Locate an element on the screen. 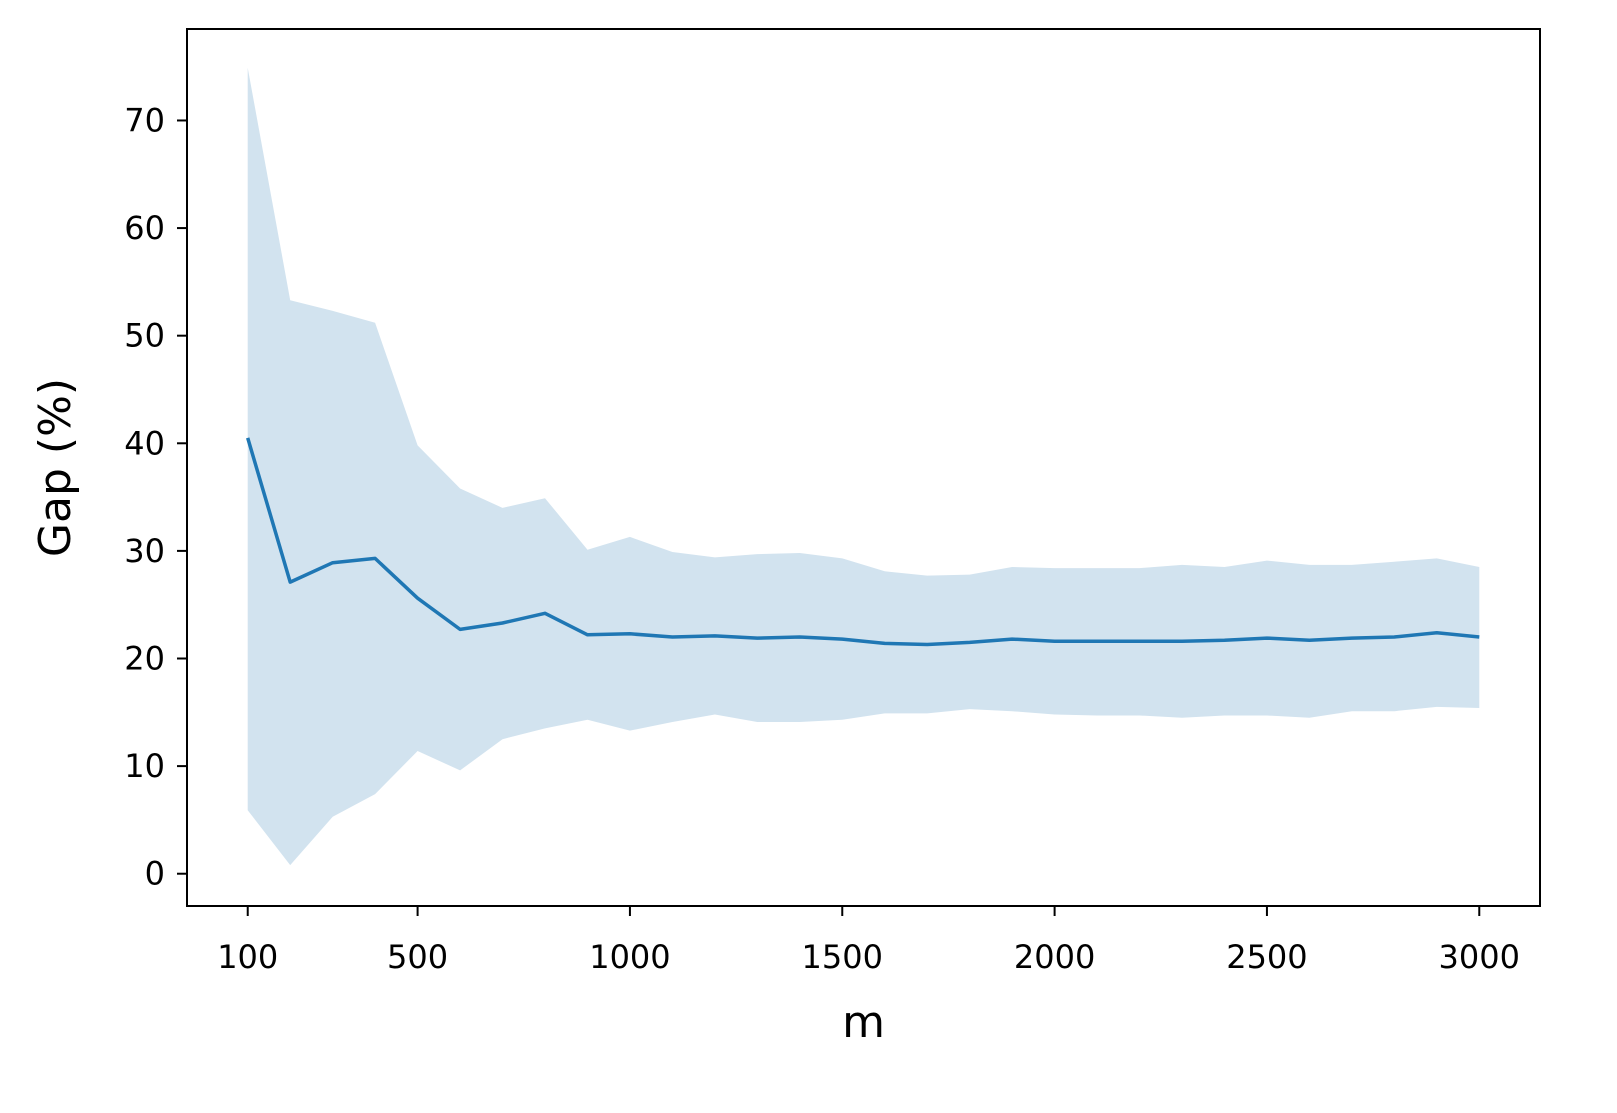 This screenshot has width=1617, height=1113. x-tick-label: 100 is located at coordinates (247, 957).